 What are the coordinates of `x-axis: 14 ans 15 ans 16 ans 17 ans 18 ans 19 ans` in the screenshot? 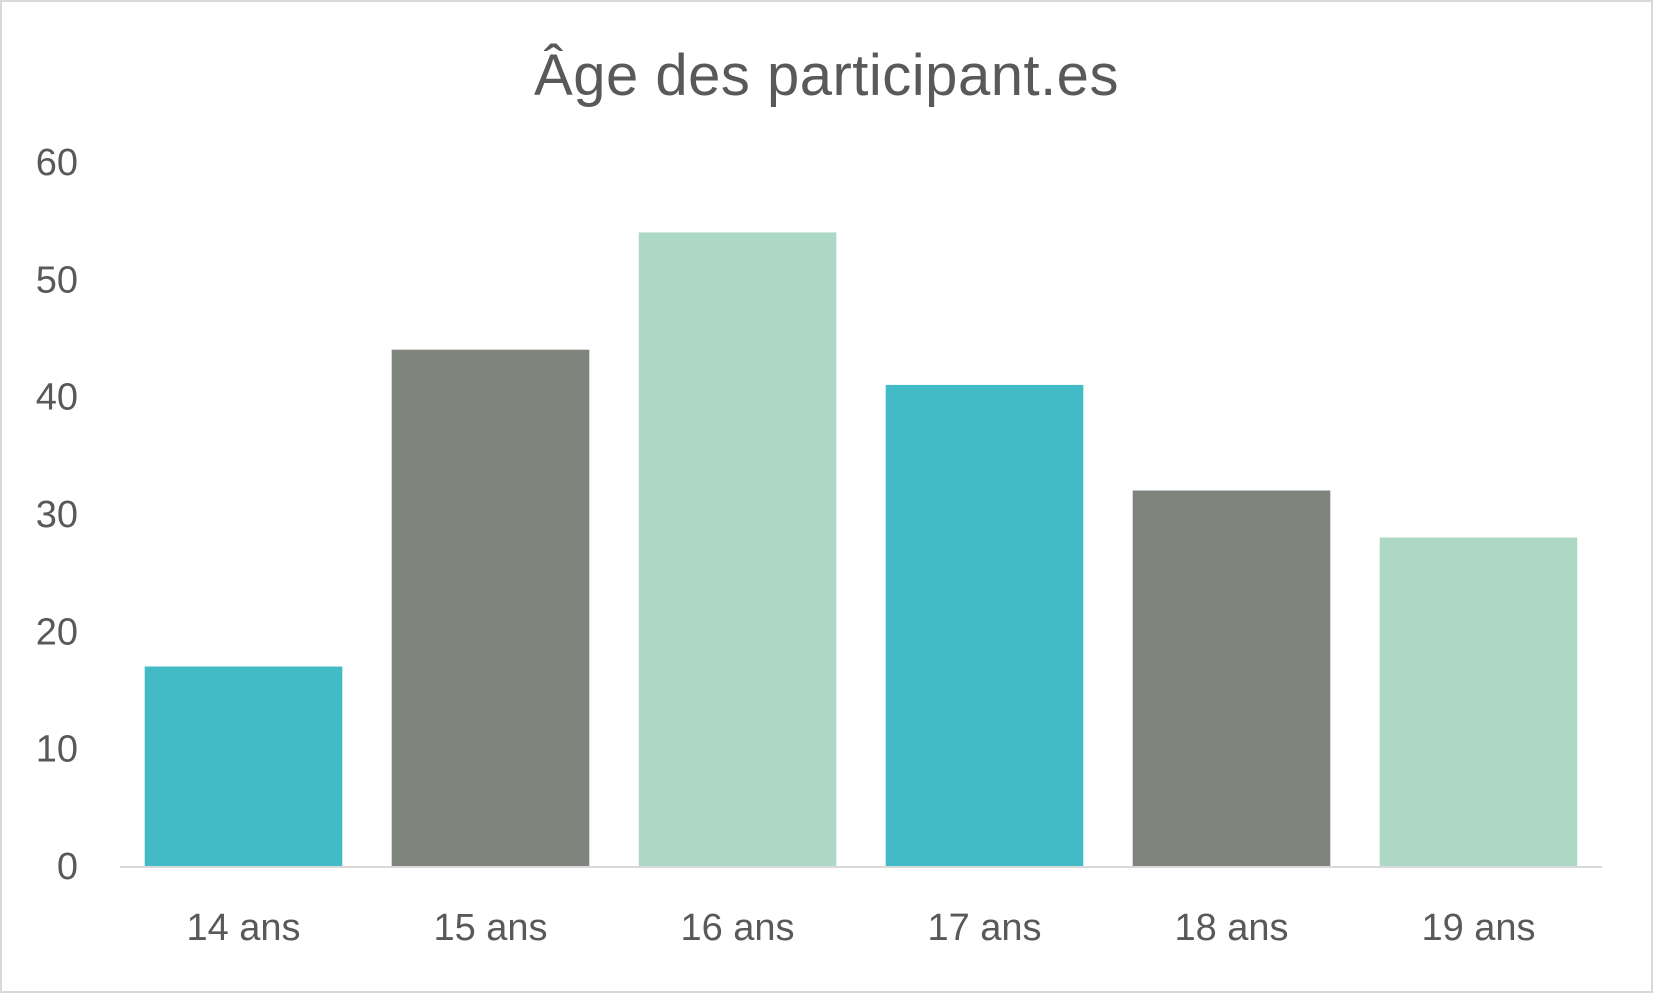 It's located at (860, 928).